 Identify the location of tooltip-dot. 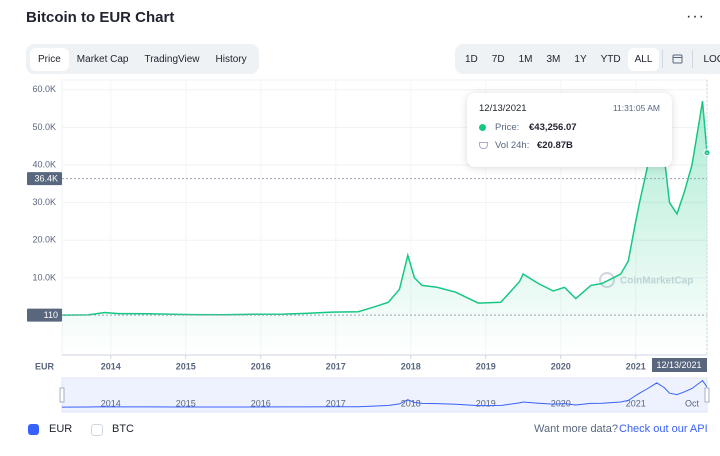
(482, 127).